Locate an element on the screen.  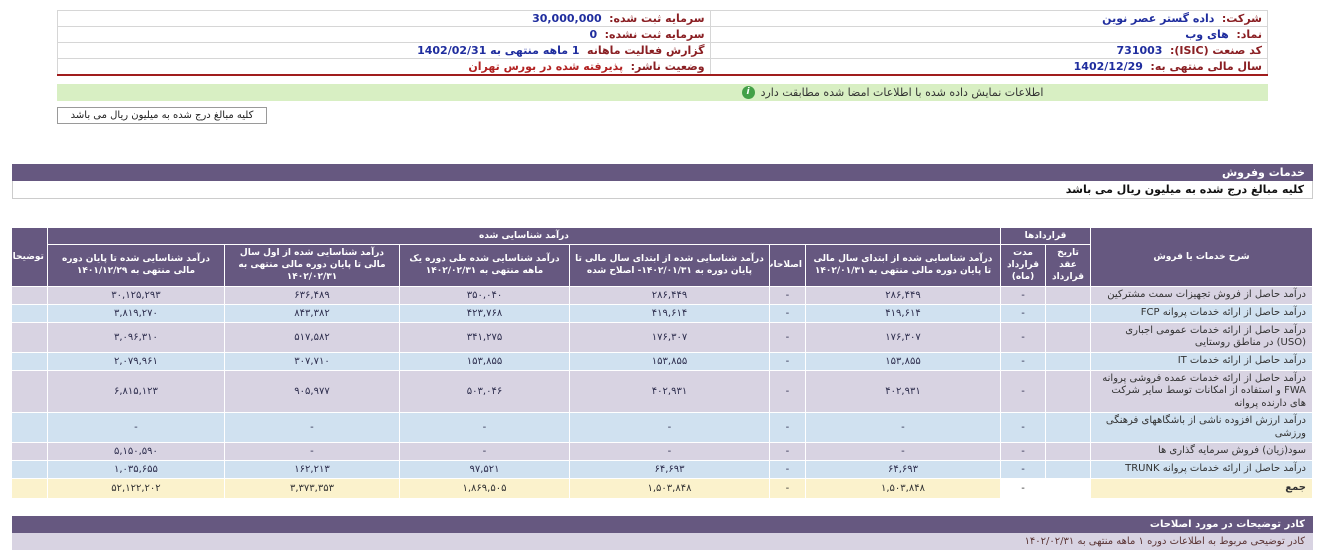
company-value: داده گستر عصر نوین is located at coordinates (1158, 18).